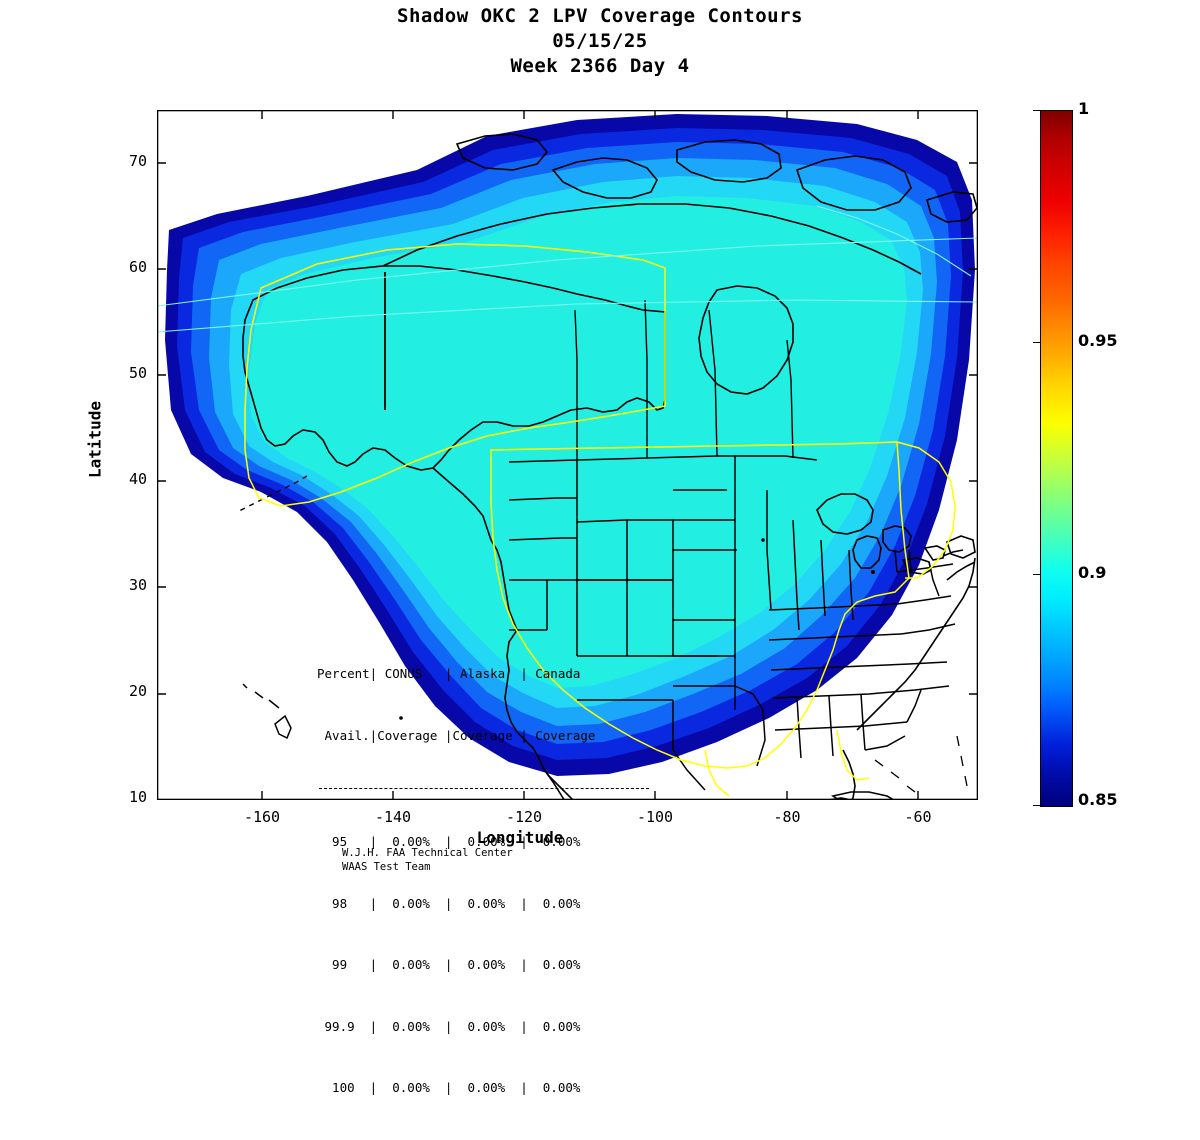  Describe the element at coordinates (1098, 799) in the screenshot. I see `colorbar-label-085: 0.85` at that location.